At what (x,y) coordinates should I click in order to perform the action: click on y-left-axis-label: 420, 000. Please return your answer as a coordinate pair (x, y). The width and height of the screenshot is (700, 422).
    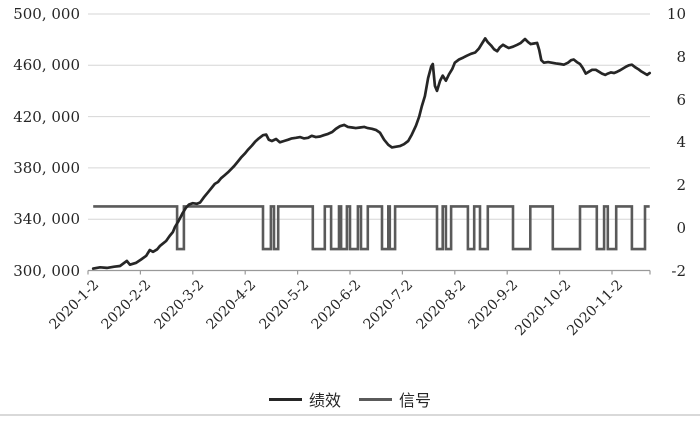
    Looking at the image, I should click on (46, 116).